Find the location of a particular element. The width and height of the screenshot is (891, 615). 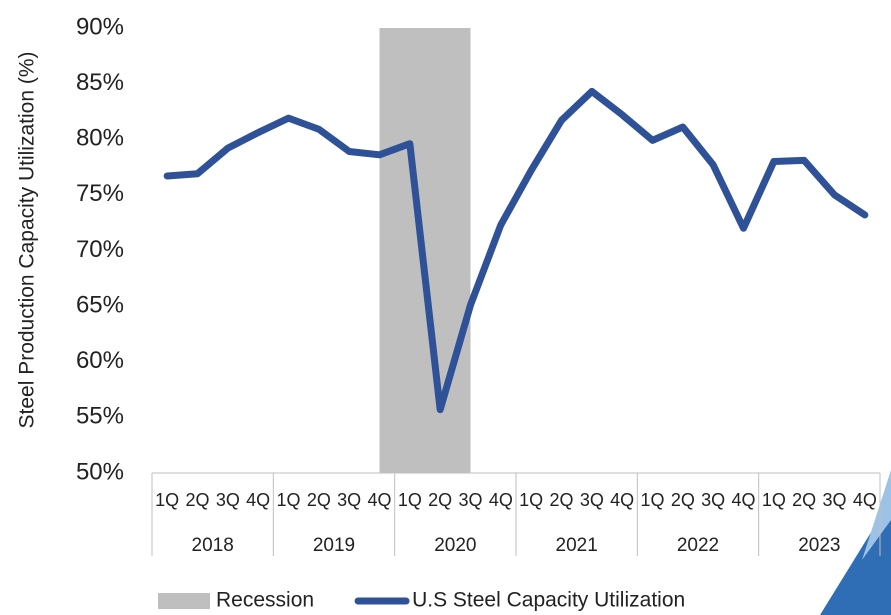

x-group-label: 2020 is located at coordinates (455, 545).